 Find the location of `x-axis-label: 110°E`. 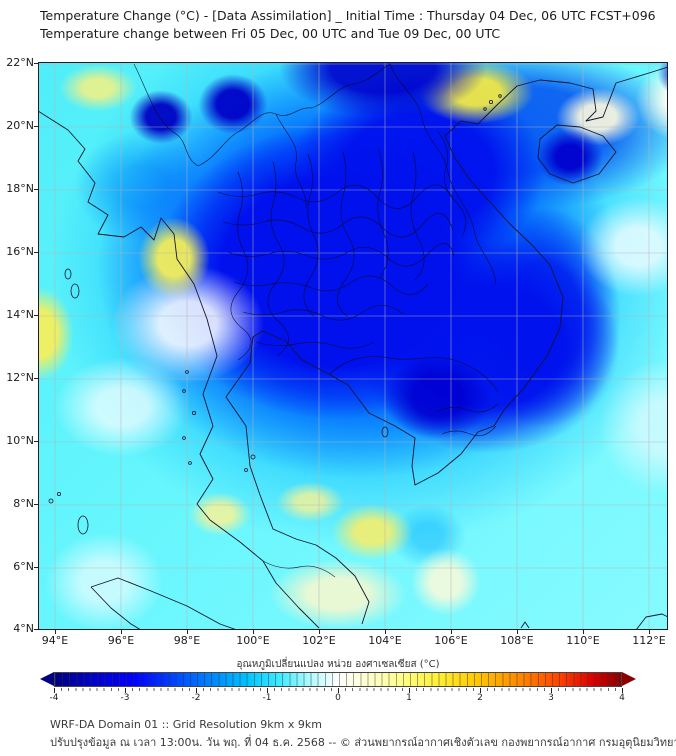

x-axis-label: 110°E is located at coordinates (583, 640).